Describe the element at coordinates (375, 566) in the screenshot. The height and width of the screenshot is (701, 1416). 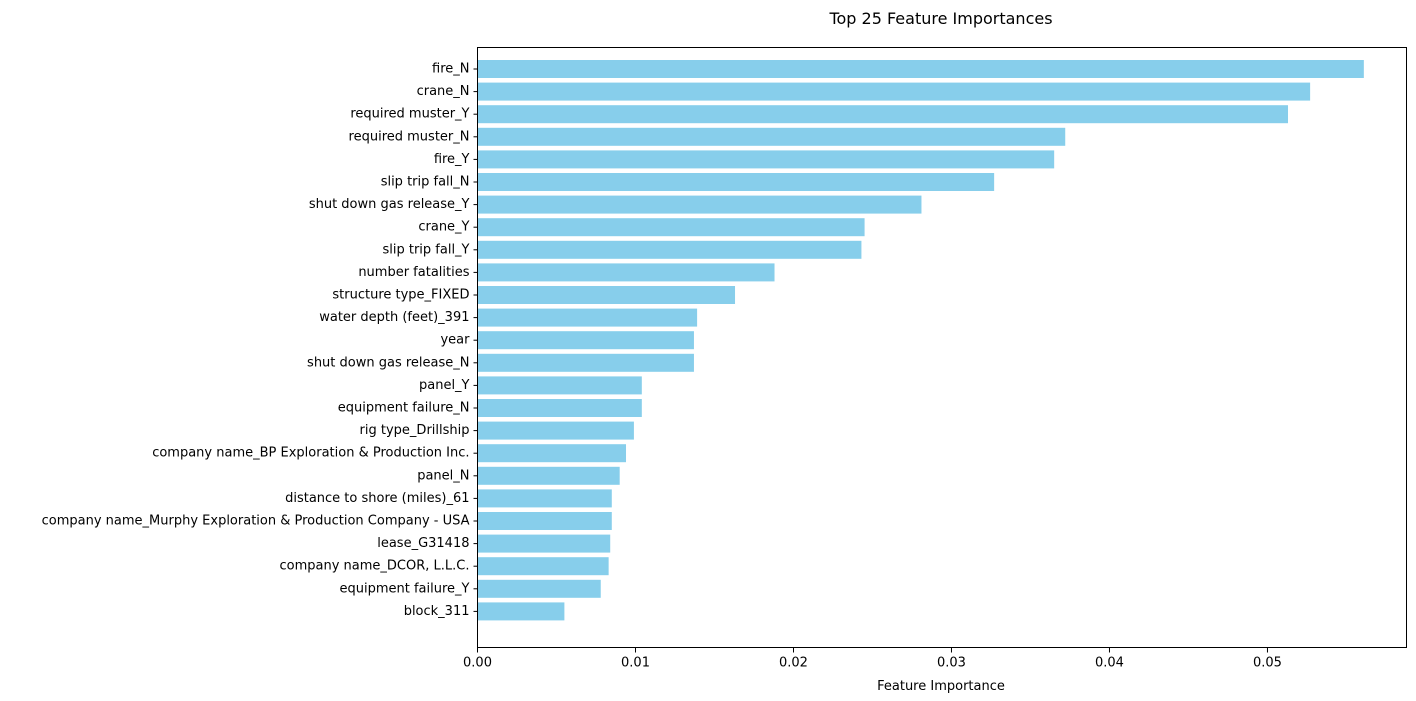
I see `y-tick-label: company name_DCOR, L.L.C.` at that location.